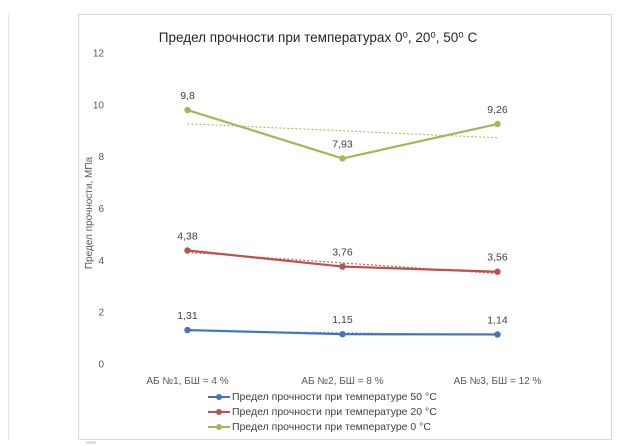 This screenshot has height=446, width=642. Describe the element at coordinates (187, 96) in the screenshot. I see `data-label: 9,8` at that location.